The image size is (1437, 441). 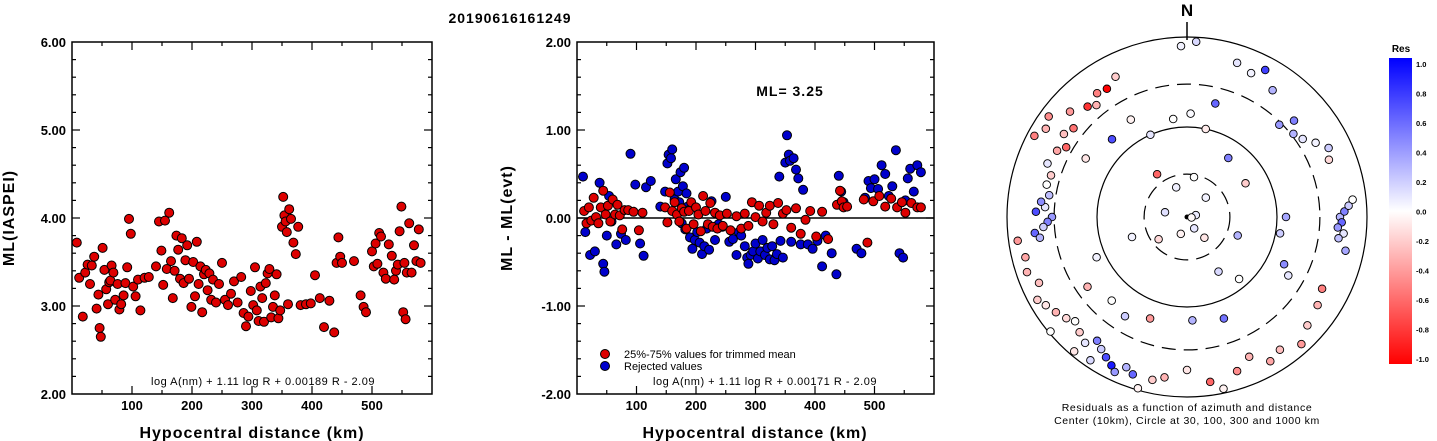 I want to click on colorbar-tick-label: 0.4, so click(x=1421, y=153).